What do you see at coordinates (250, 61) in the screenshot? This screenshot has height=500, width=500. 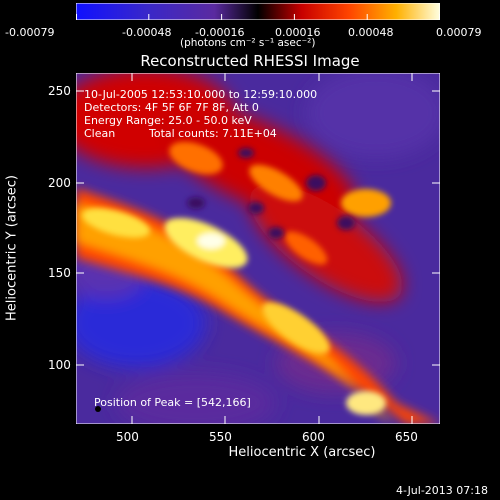 I see `plot-title: Reconstructed RHESSI Image` at bounding box center [250, 61].